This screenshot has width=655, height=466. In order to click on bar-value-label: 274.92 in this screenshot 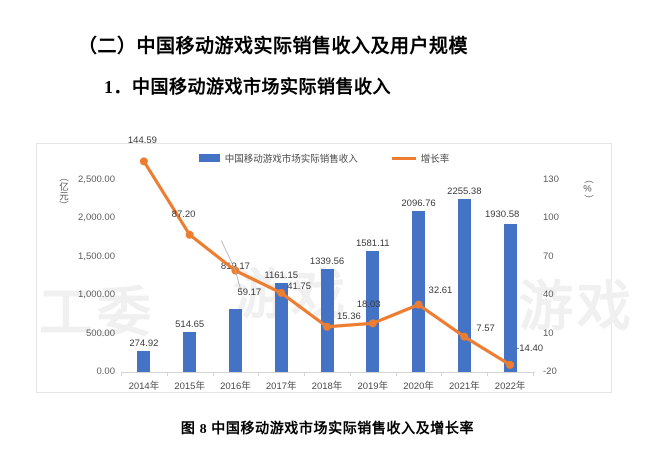, I will do `click(144, 343)`.